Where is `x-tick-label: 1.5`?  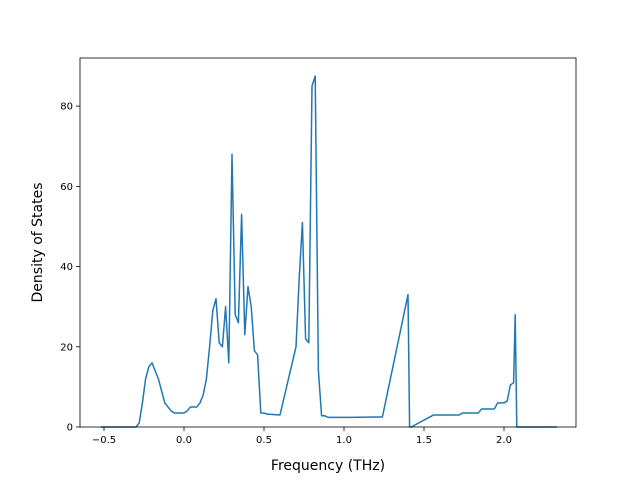
x-tick-label: 1.5 is located at coordinates (424, 440).